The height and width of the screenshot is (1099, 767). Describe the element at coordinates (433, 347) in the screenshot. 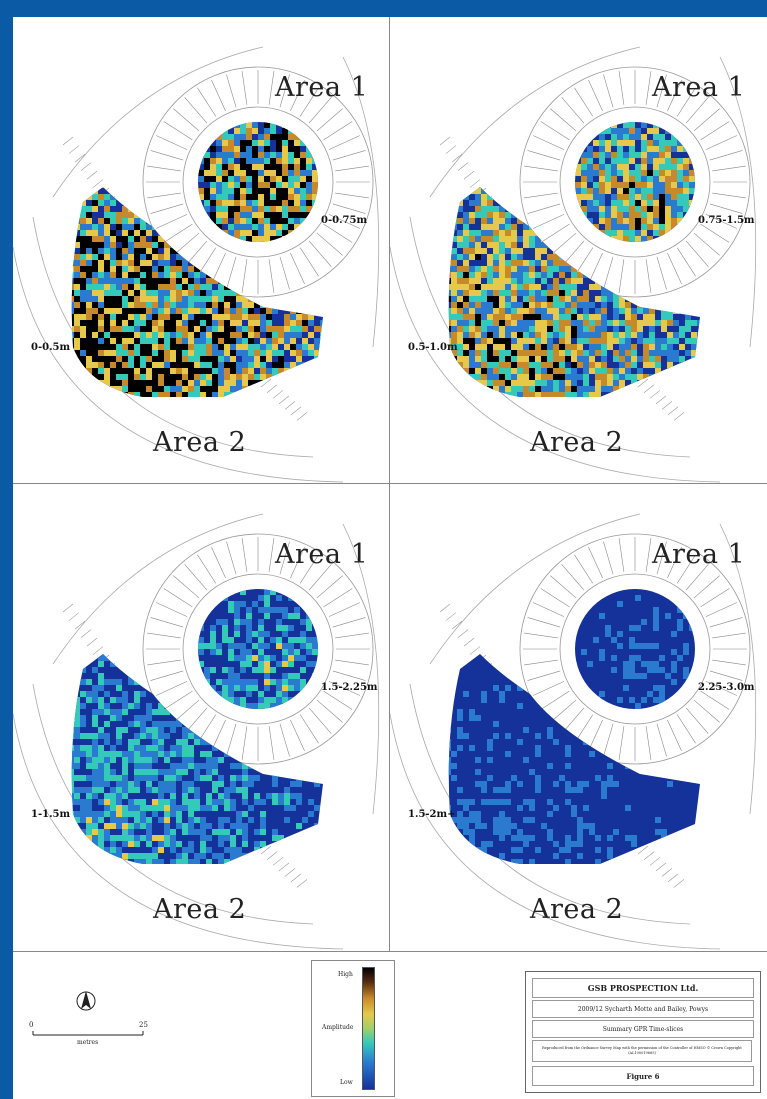

I see `depth-label-area-2: 0.5-1.0m` at that location.